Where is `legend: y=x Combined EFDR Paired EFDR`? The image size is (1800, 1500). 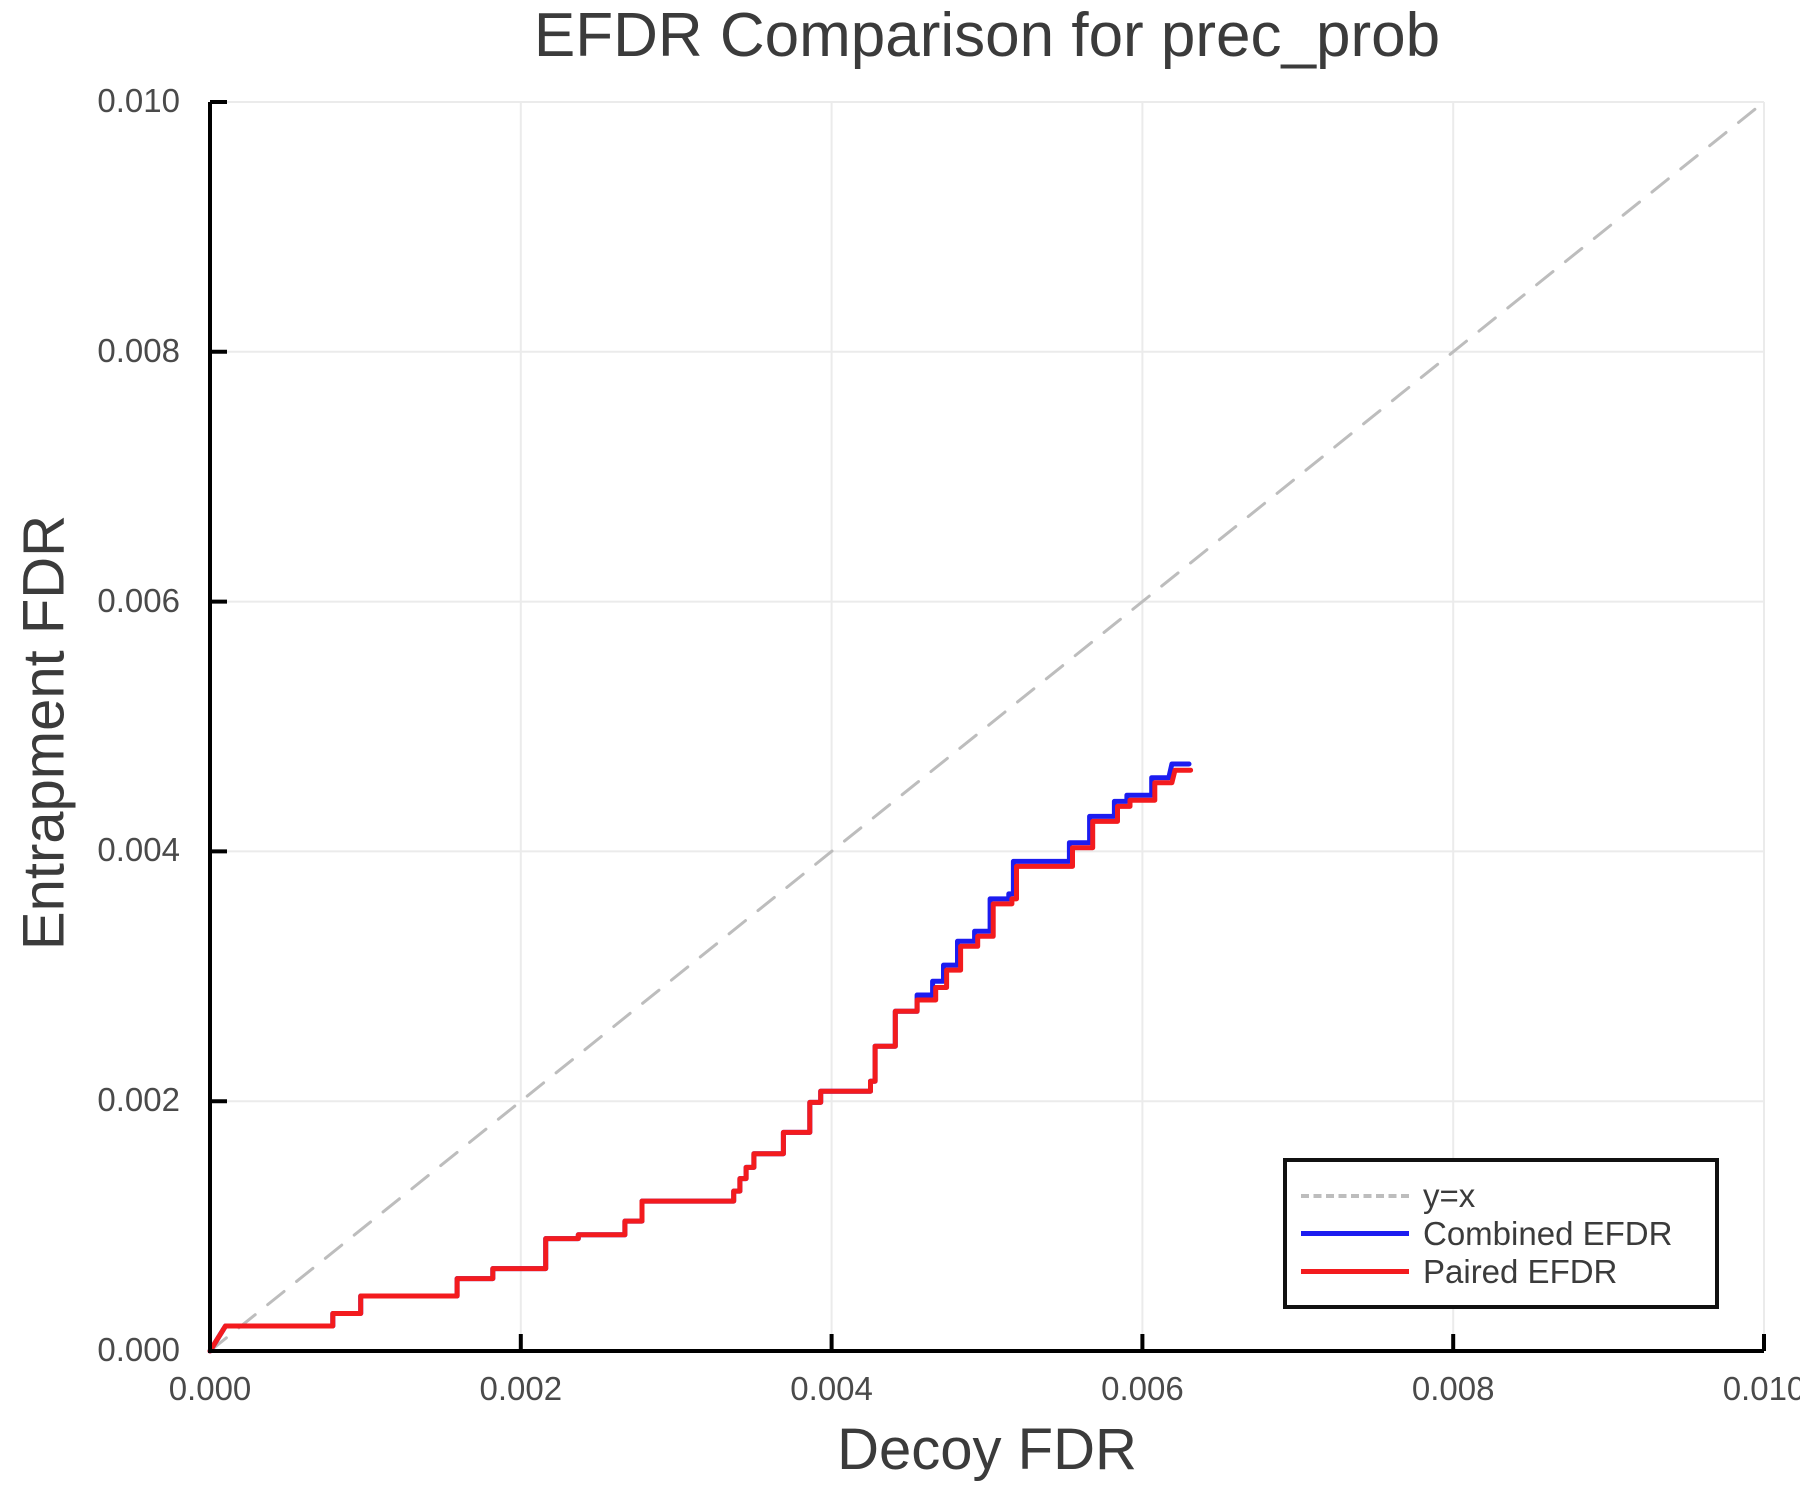
legend: y=x Combined EFDR Paired EFDR is located at coordinates (1501, 1233).